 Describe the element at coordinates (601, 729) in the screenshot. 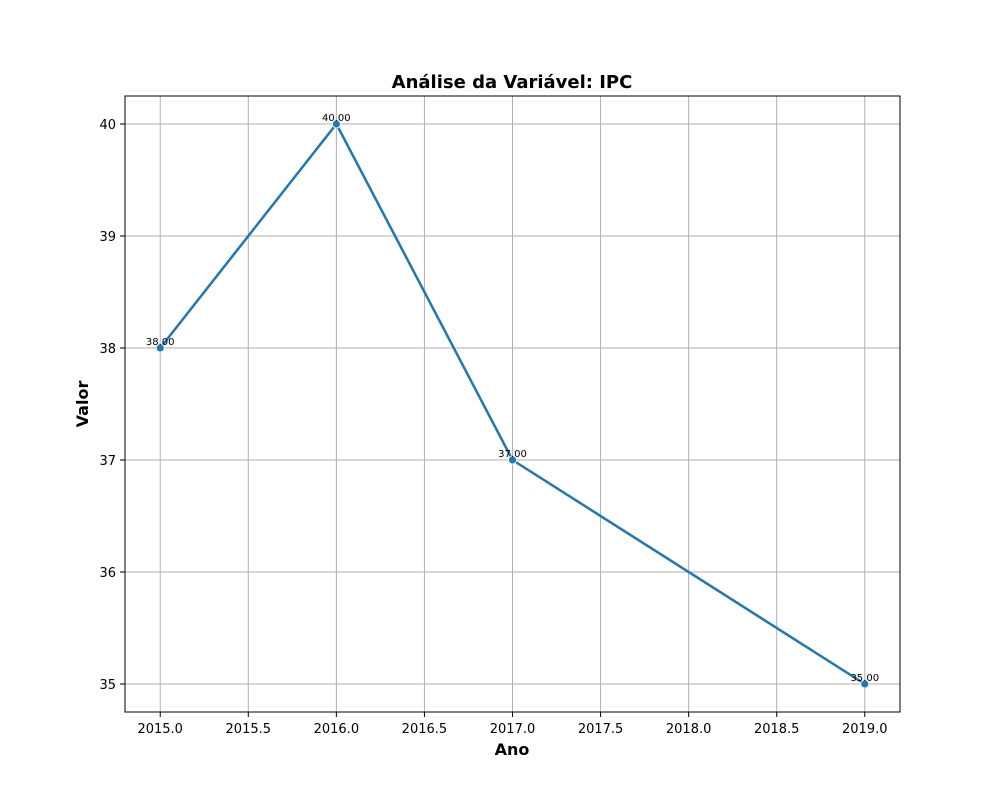

I see `x-tick-label: 2017.5` at that location.